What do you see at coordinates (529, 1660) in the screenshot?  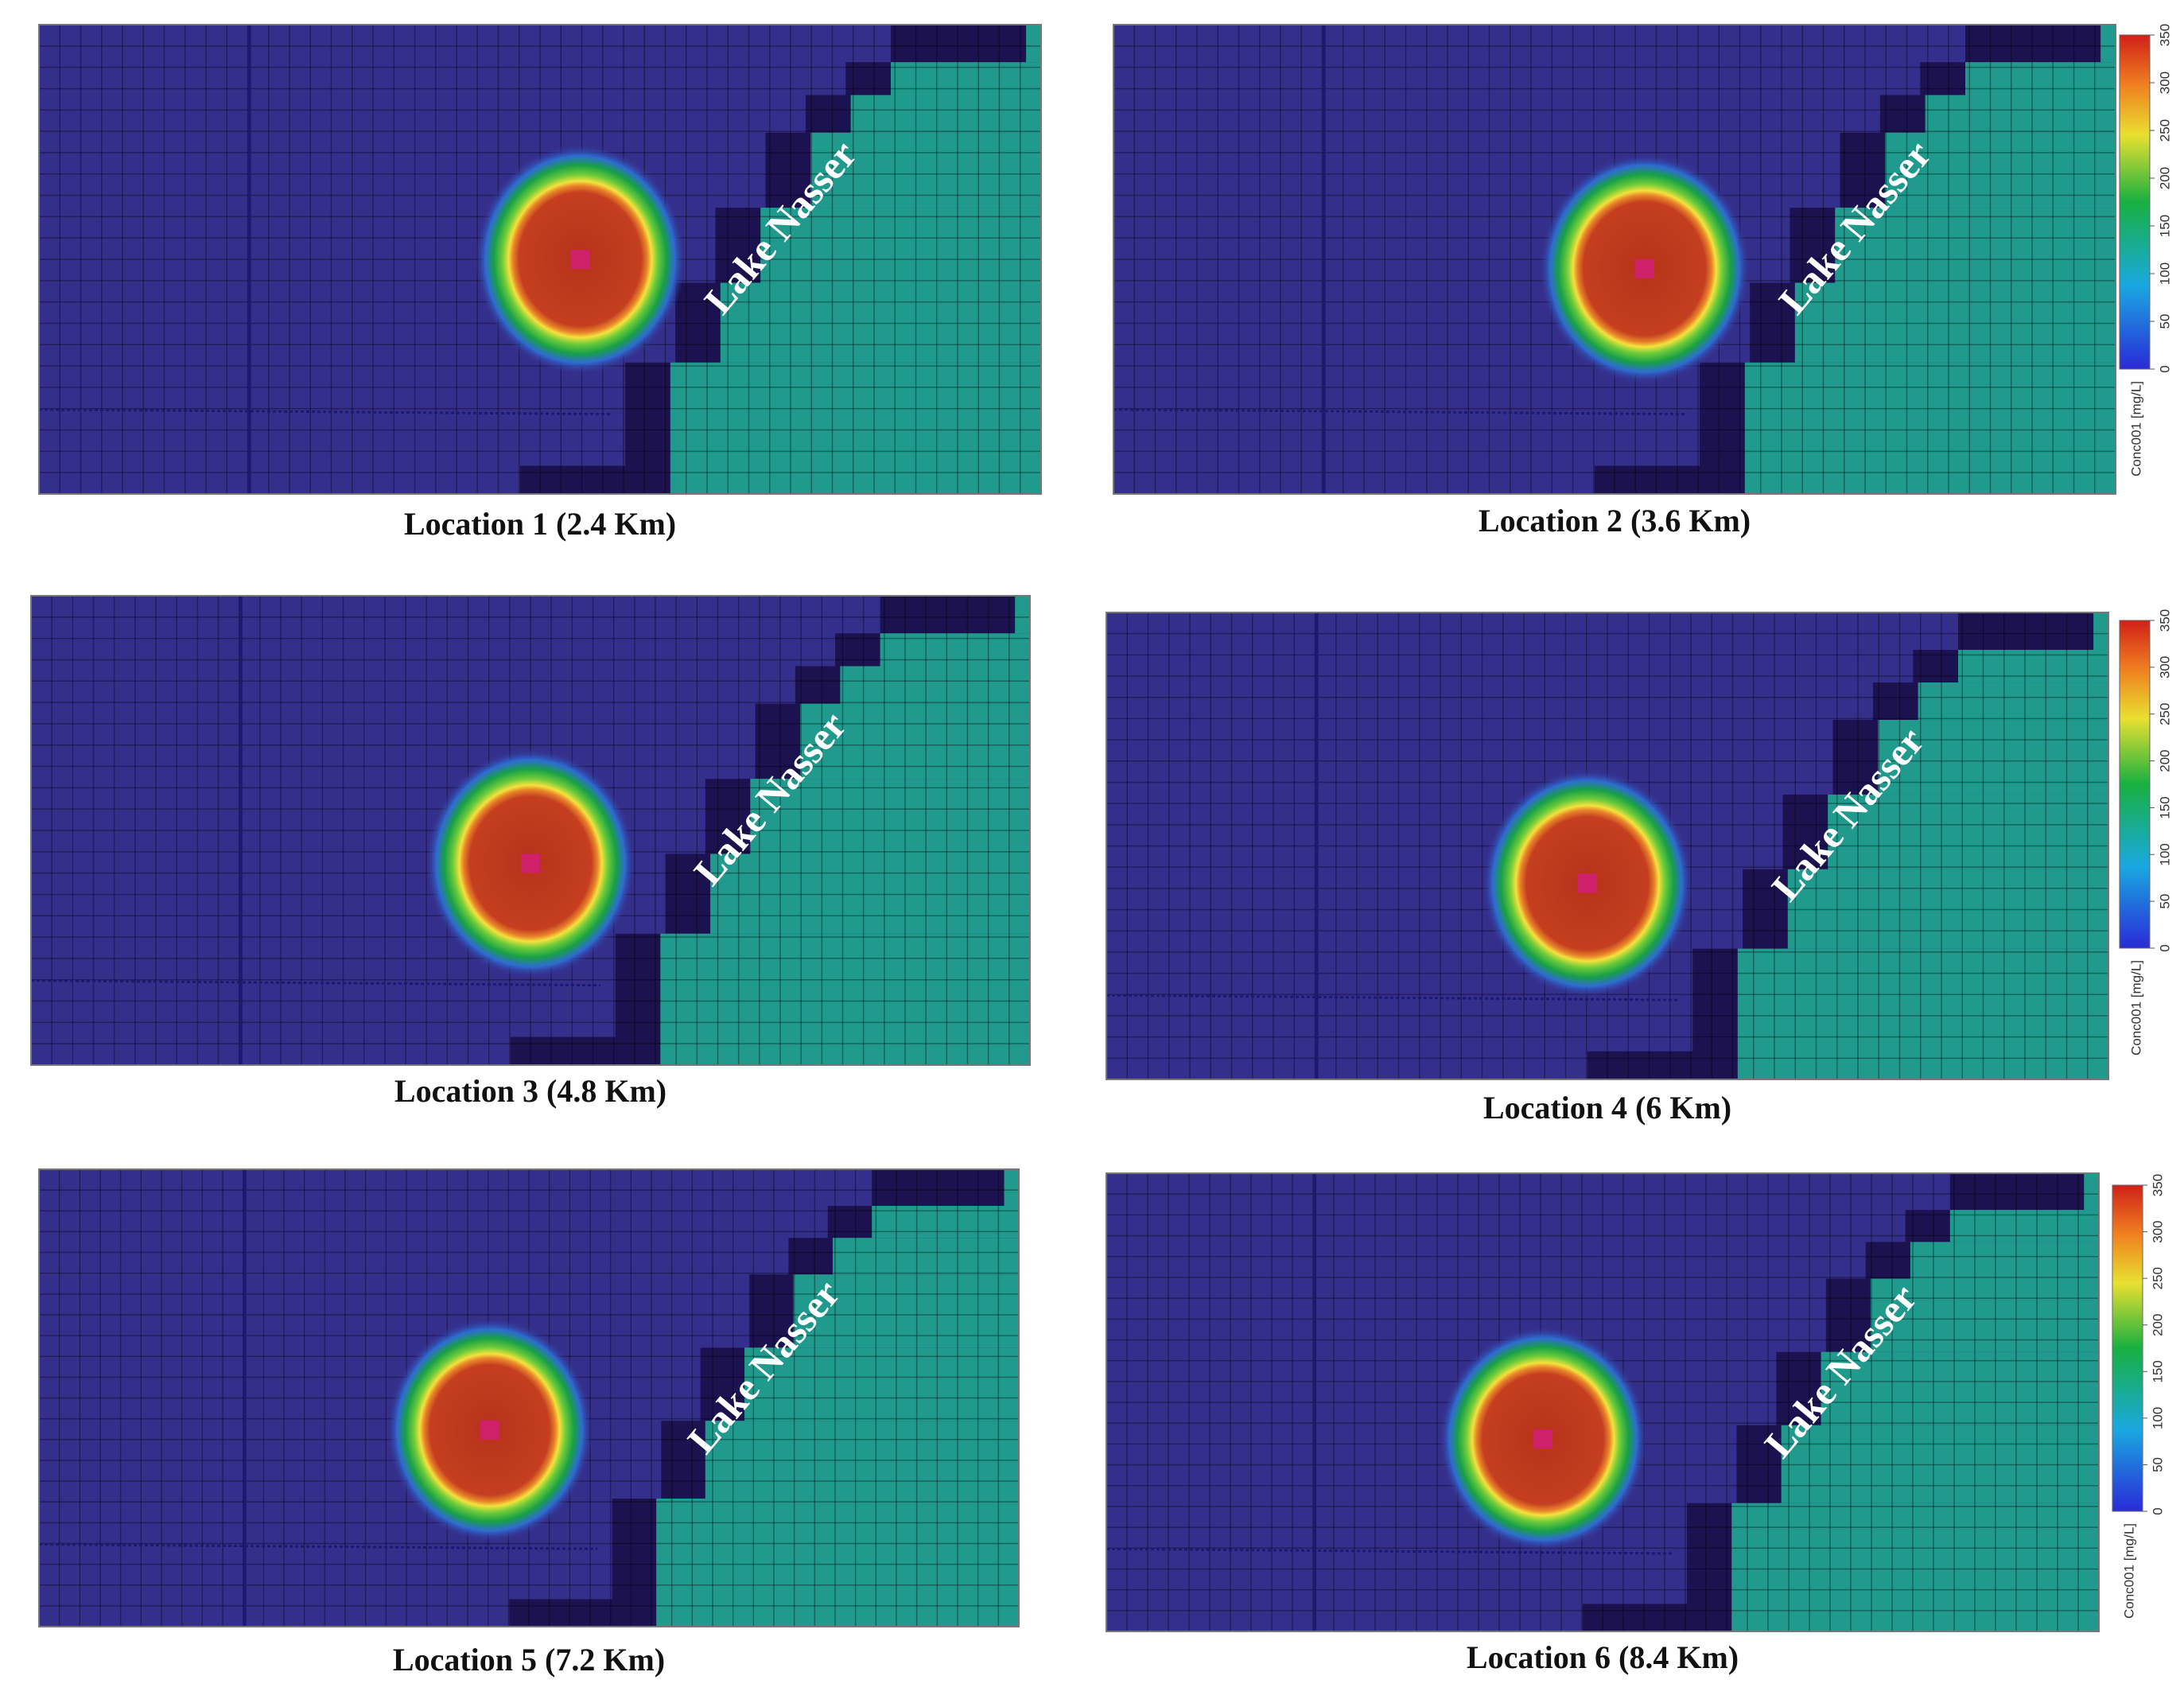 I see `panel-caption: Location 5 (7.2 Km)` at bounding box center [529, 1660].